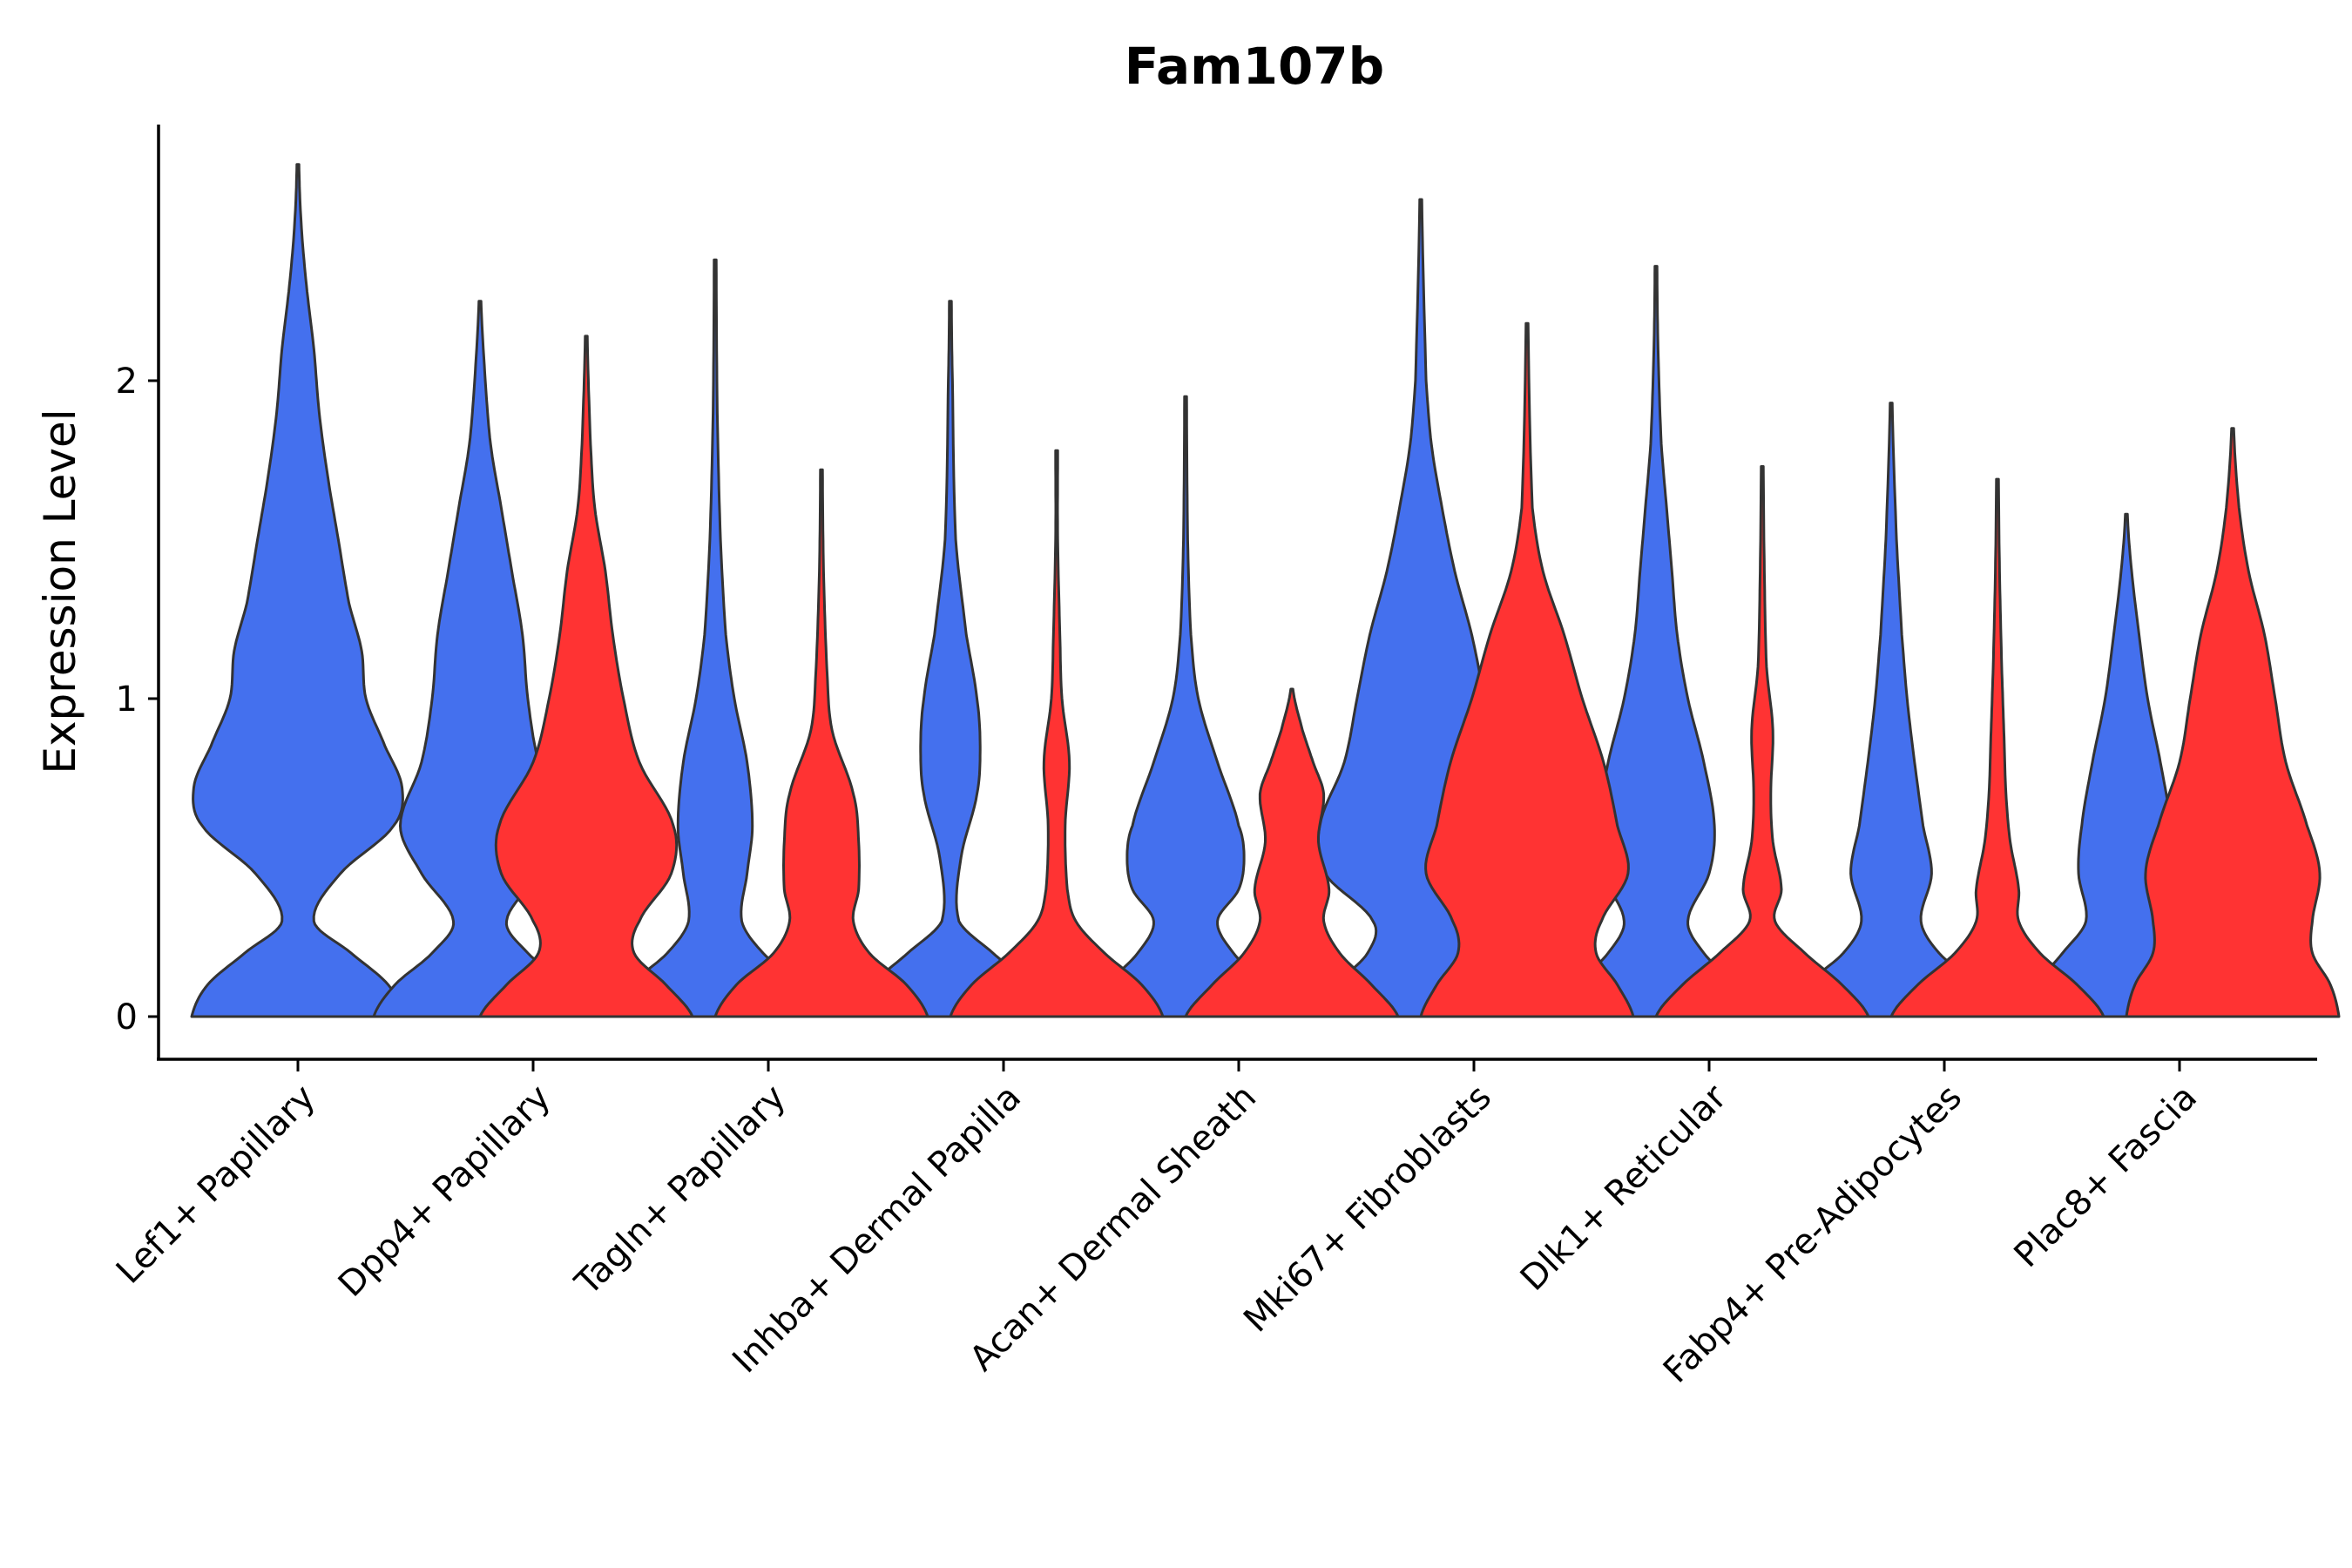 This screenshot has width=2352, height=1568. What do you see at coordinates (1254, 66) in the screenshot?
I see `chart-title: Fam107b` at bounding box center [1254, 66].